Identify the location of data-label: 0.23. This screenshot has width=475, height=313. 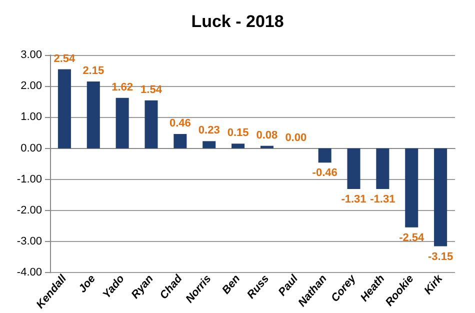
(209, 130).